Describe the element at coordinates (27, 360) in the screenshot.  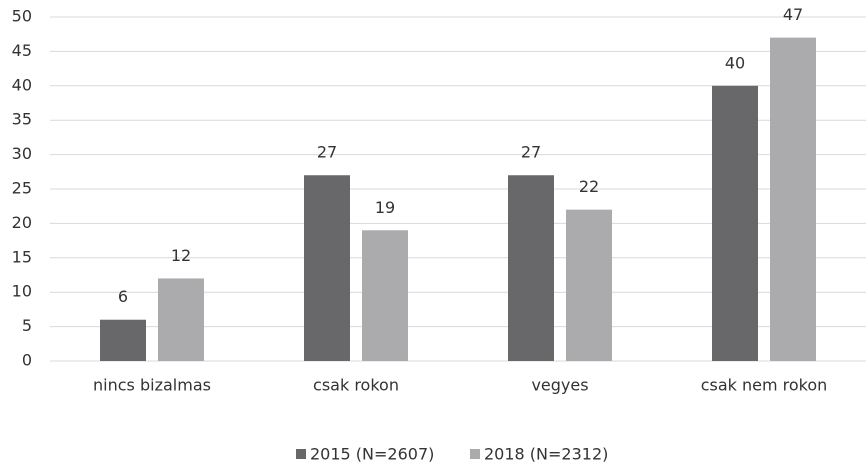
I see `y-tick-label: 0` at that location.